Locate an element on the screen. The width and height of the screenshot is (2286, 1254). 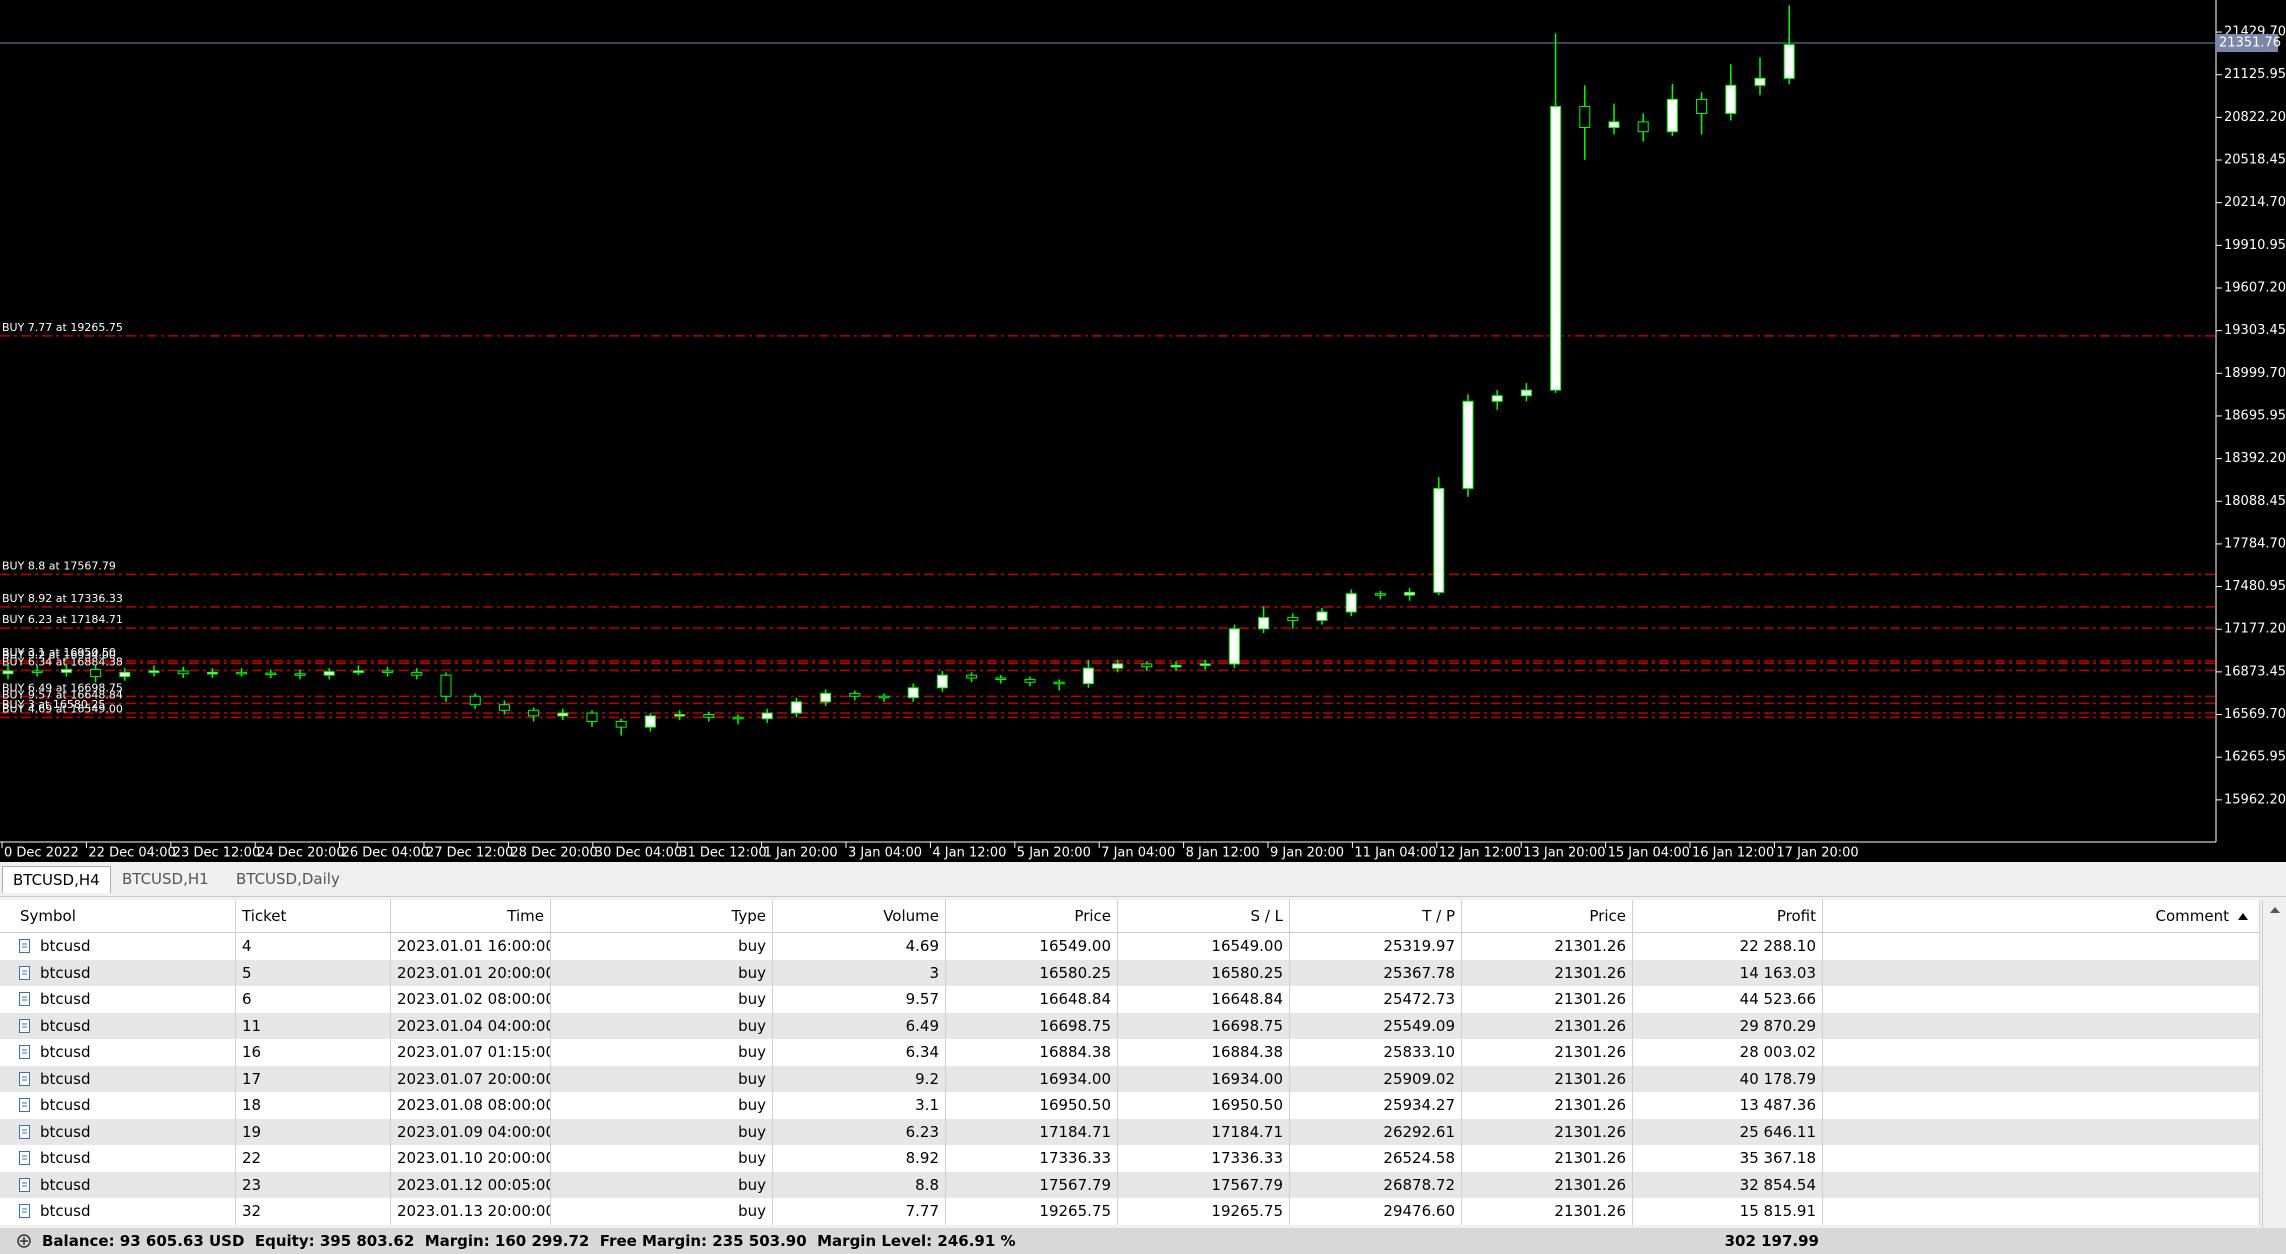
column-header: Type is located at coordinates (662, 916).